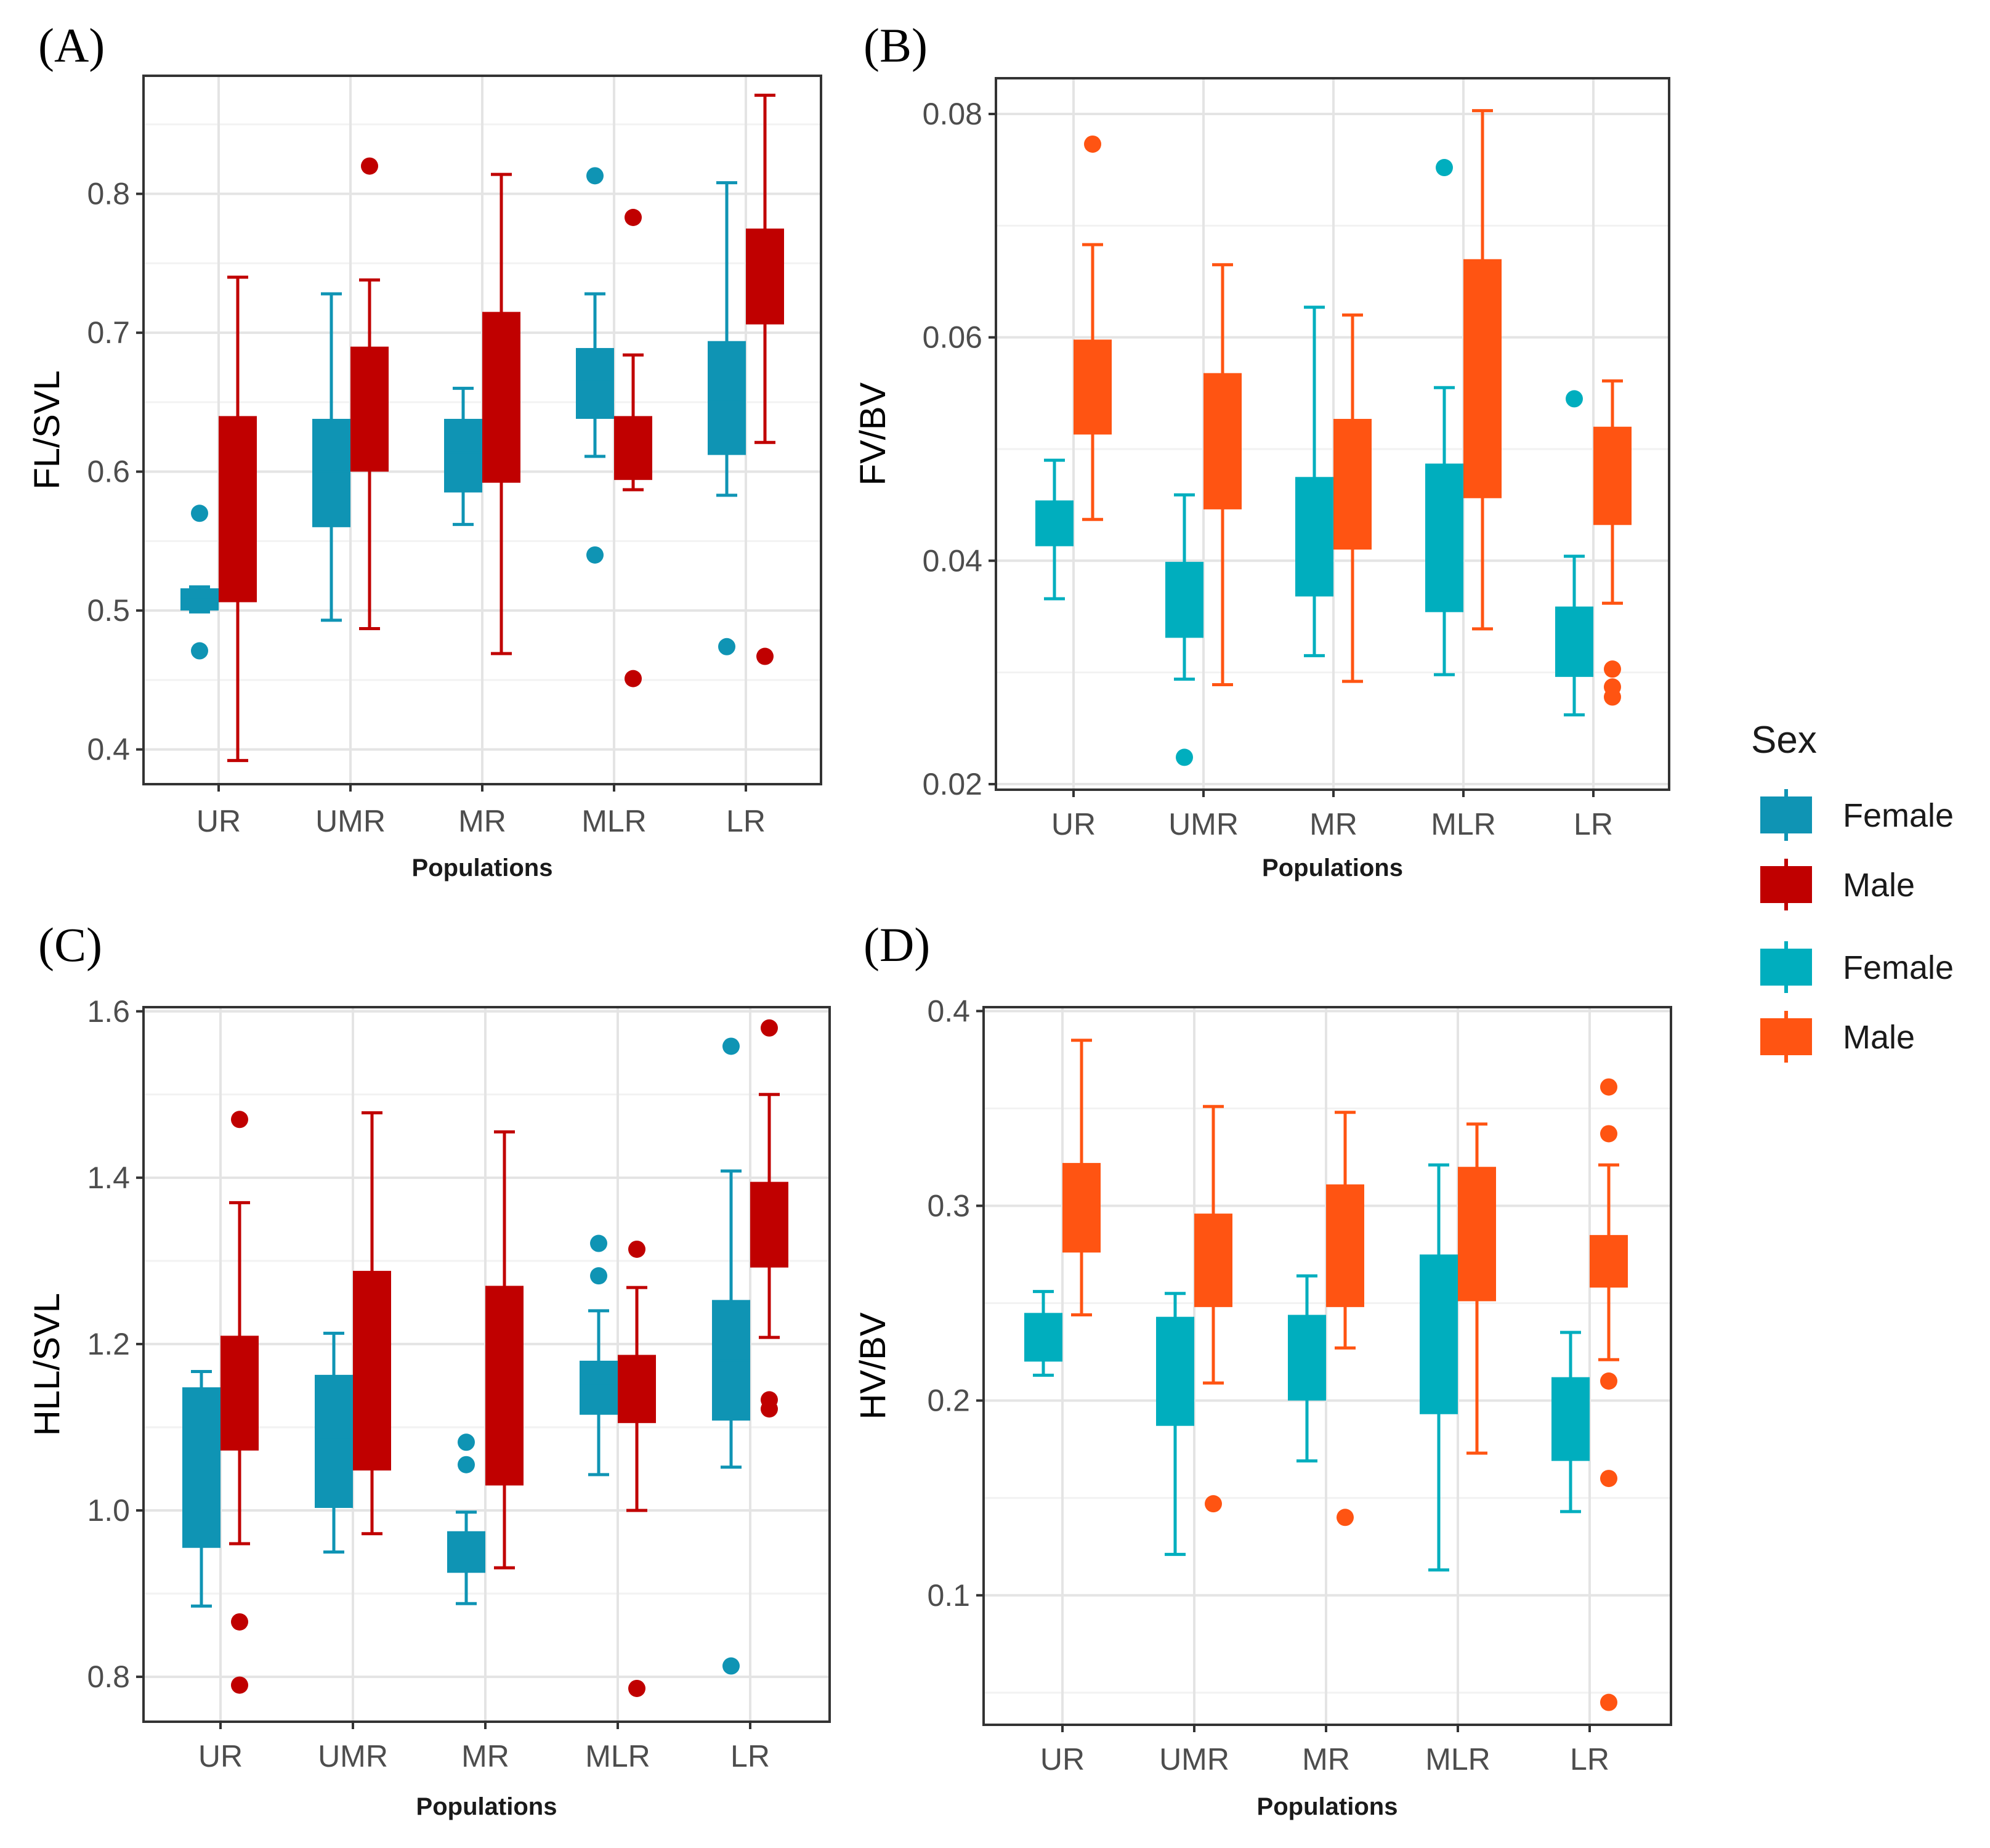  Describe the element at coordinates (47, 429) in the screenshot. I see `y-axis-title: FL/SVL` at that location.